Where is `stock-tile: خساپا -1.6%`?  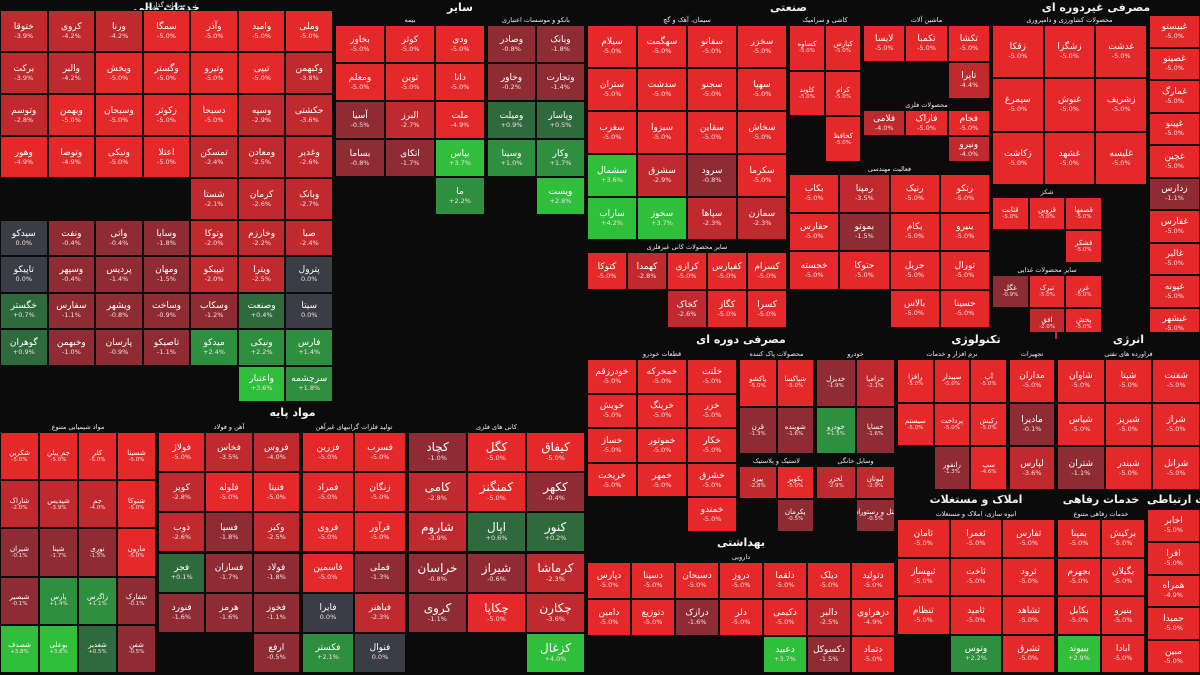
stock-tile: خساپا -1.6% is located at coordinates (875, 430).